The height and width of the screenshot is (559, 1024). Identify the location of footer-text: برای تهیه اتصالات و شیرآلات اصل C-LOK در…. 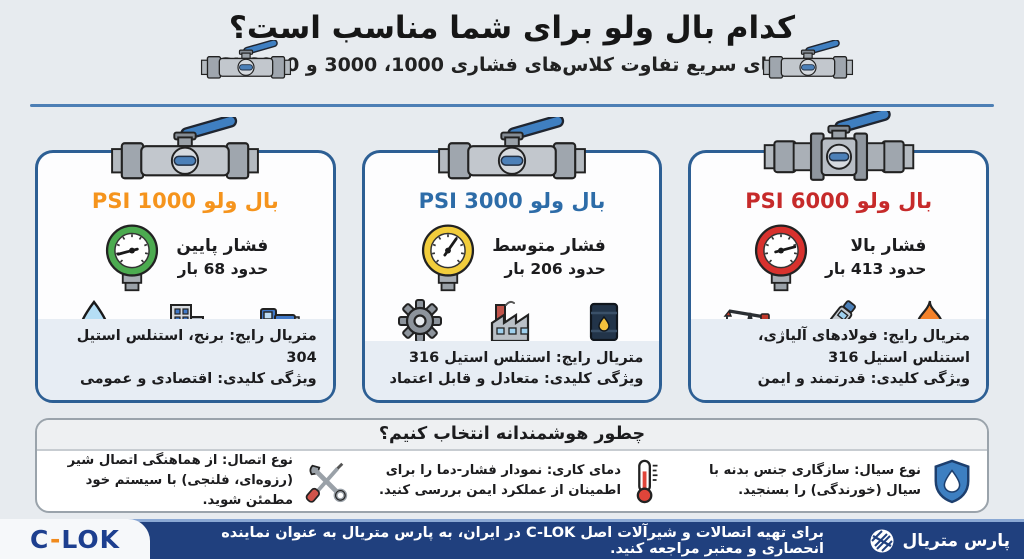
(522, 540).